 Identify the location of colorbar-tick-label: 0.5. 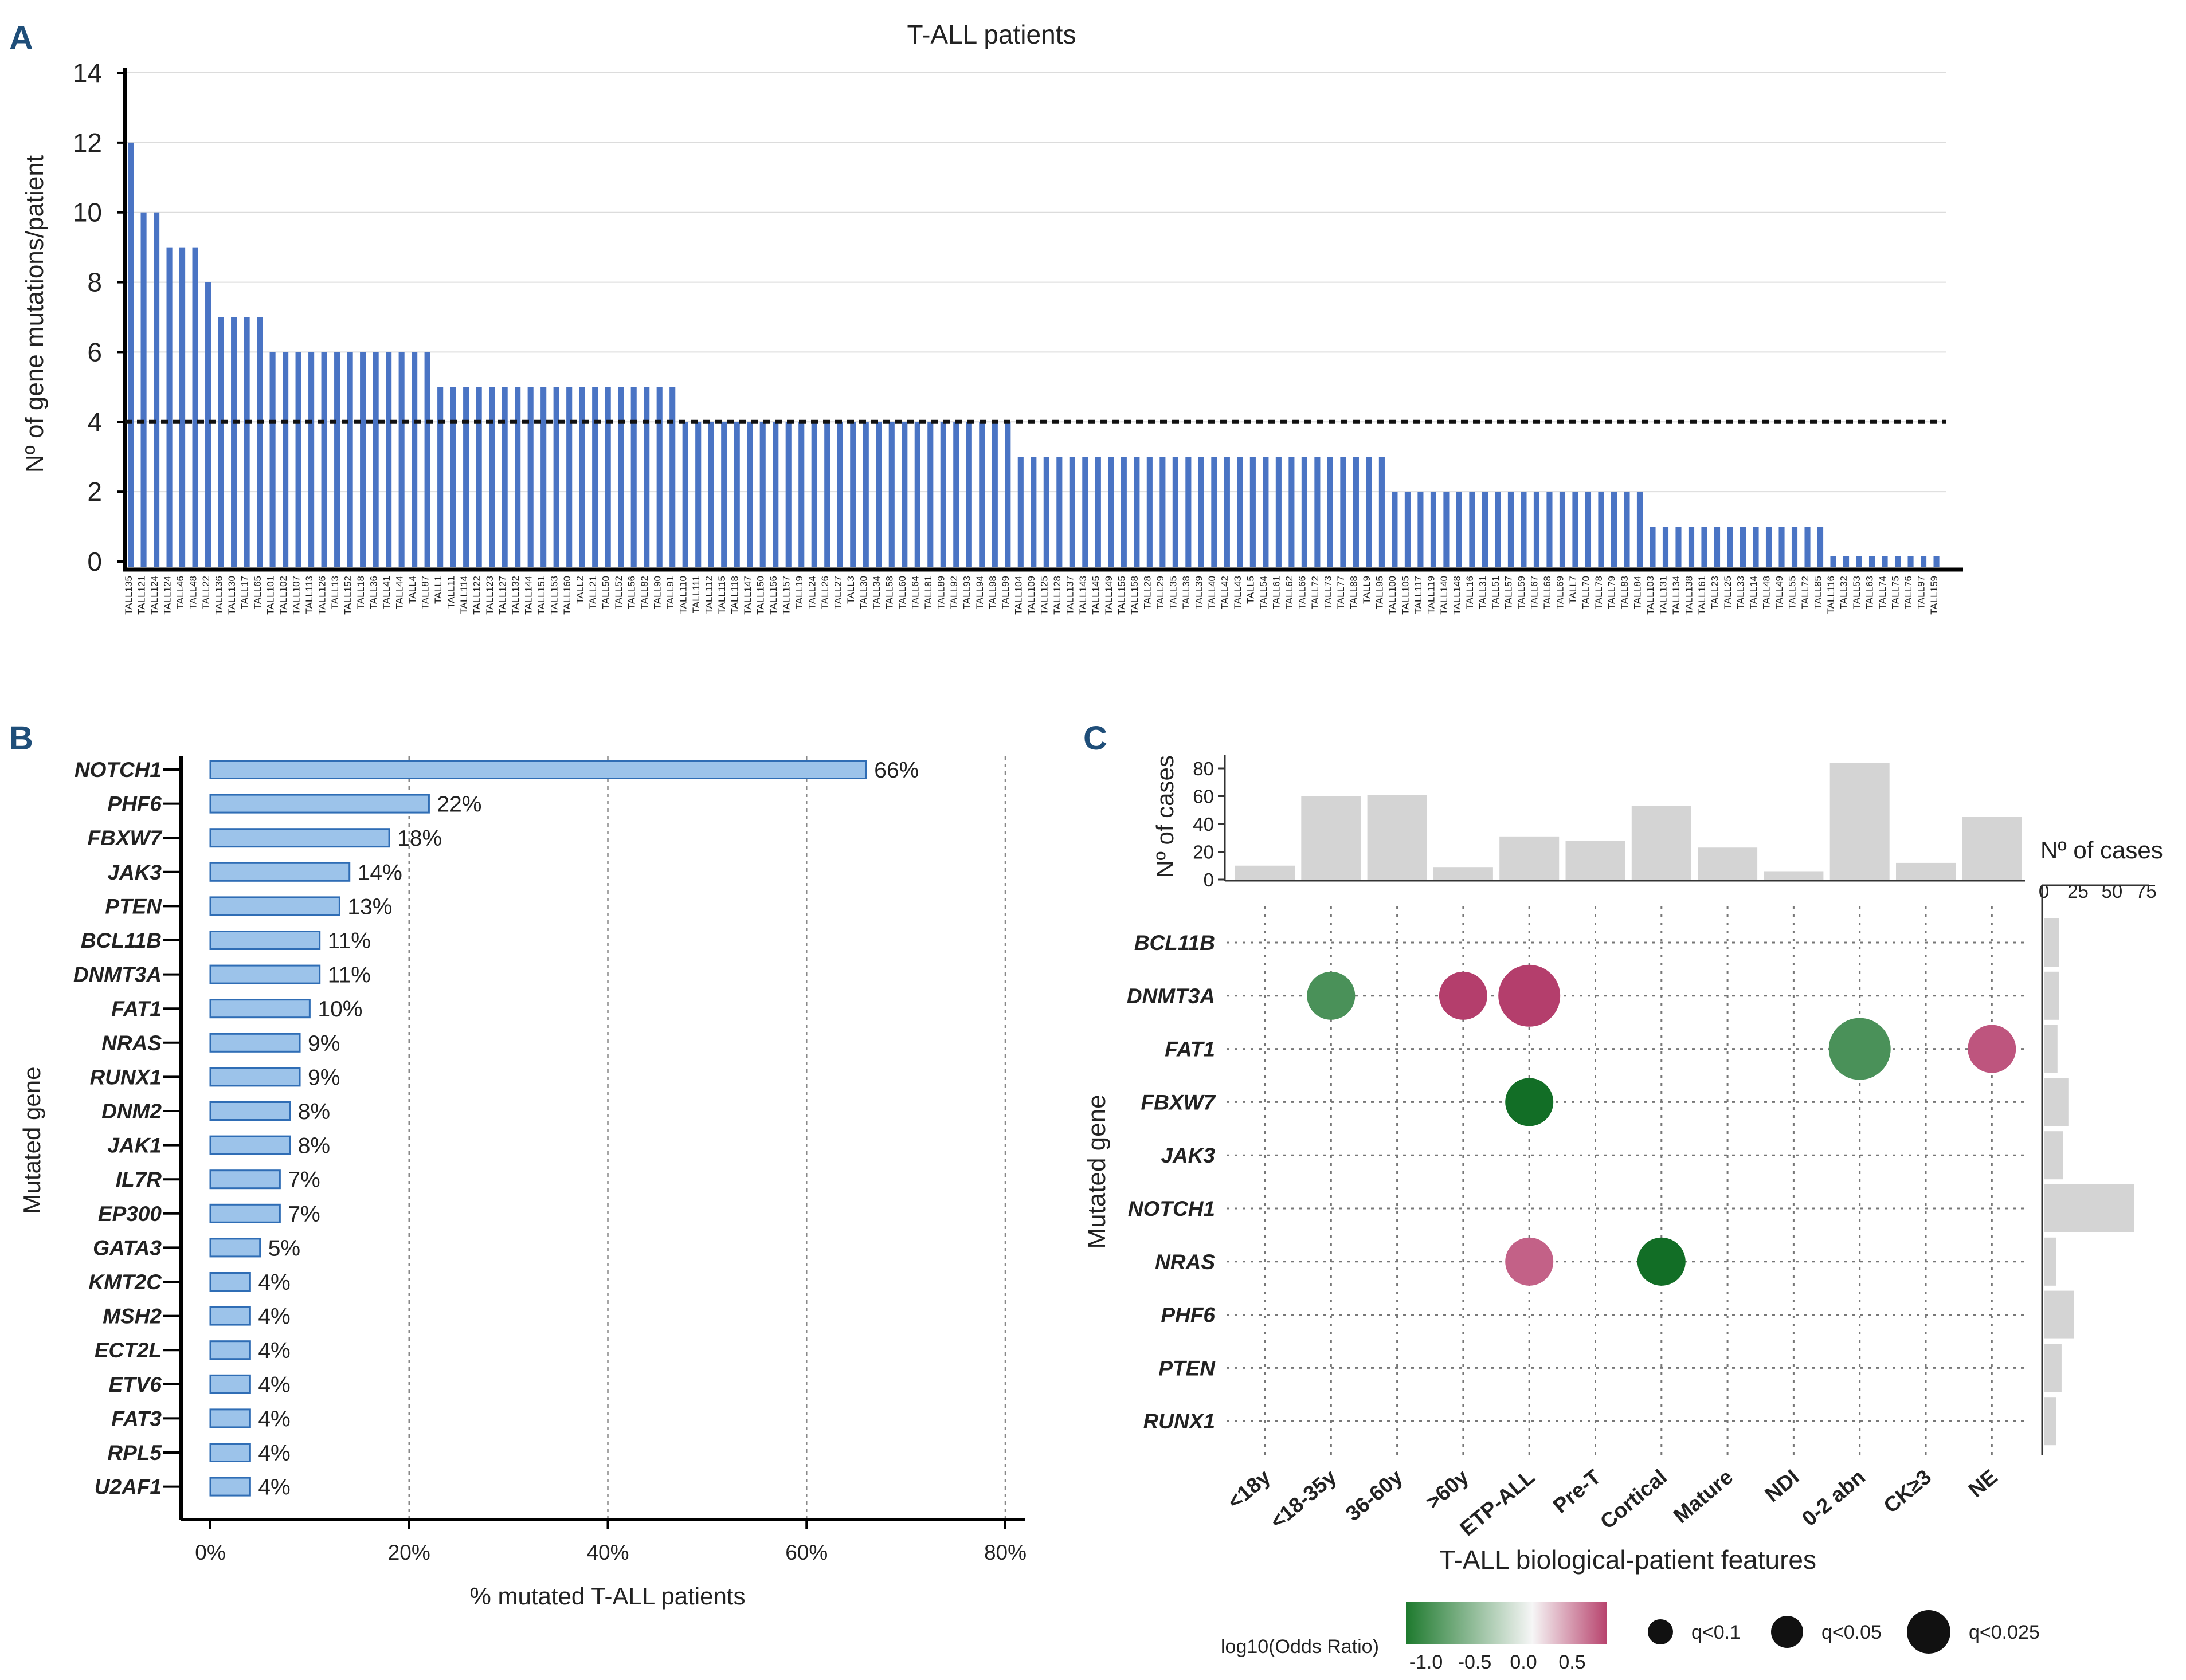
(1571, 1662).